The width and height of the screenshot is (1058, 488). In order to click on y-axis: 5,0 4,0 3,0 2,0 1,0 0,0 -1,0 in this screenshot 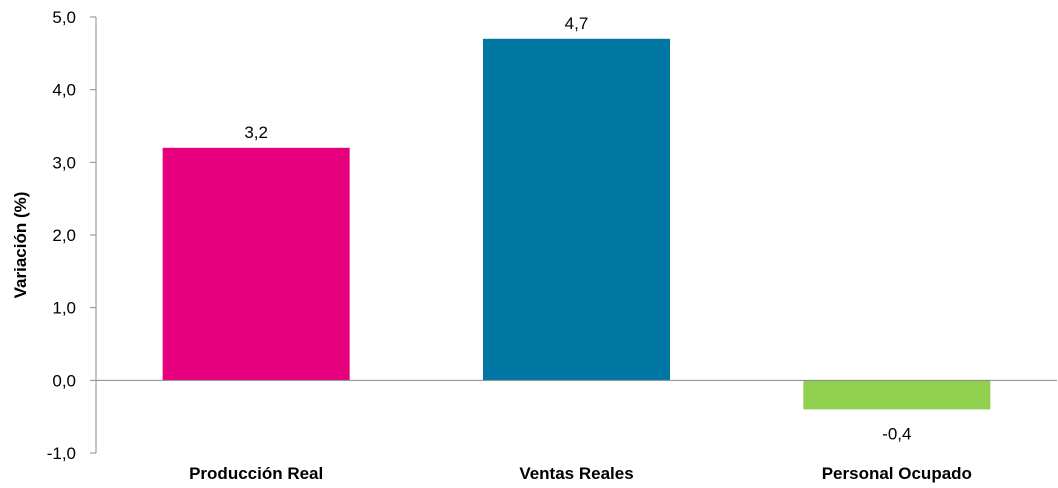, I will do `click(72, 235)`.